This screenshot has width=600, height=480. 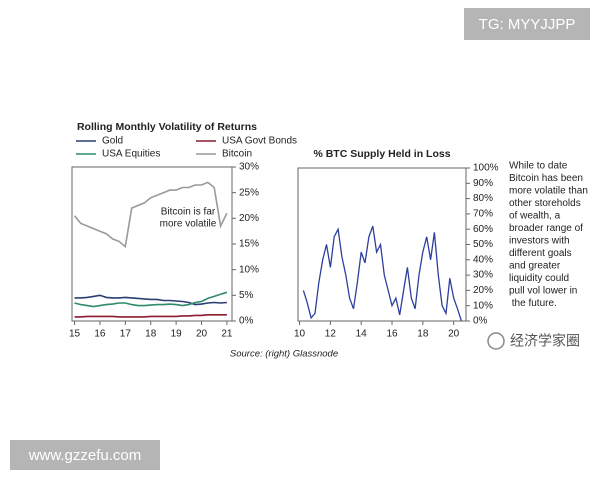 I want to click on legend-label: Bitcoin, so click(x=237, y=154).